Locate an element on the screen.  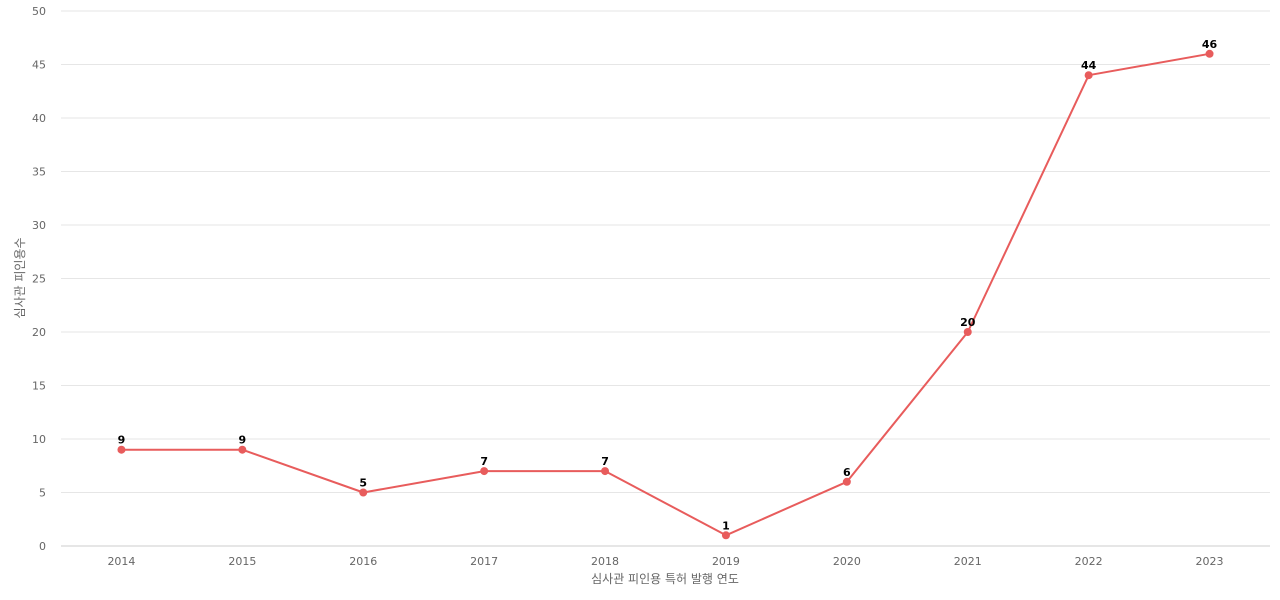
y-tick-label: 50 is located at coordinates (39, 11).